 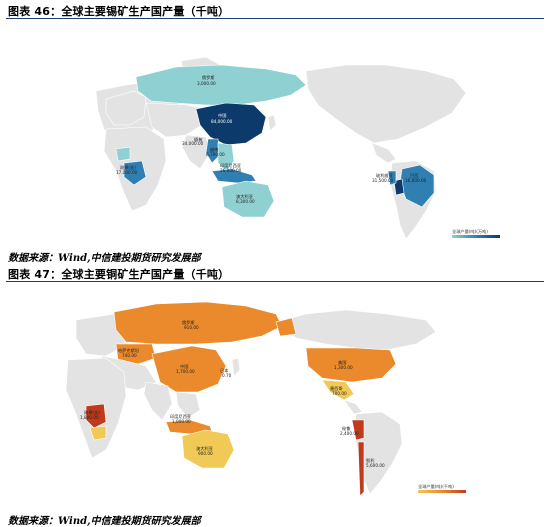 I want to click on usa-region, so click(x=351, y=365).